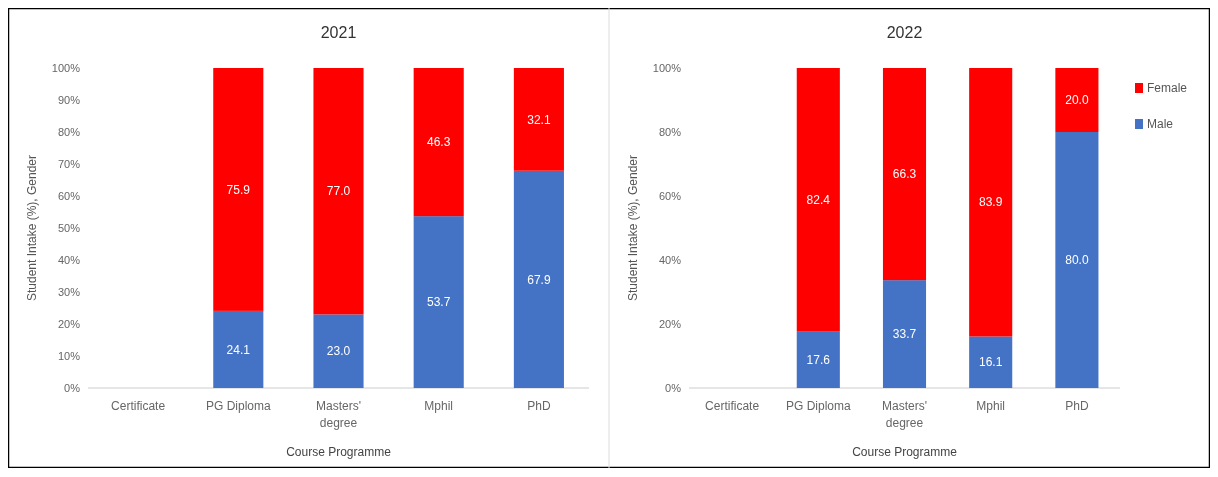  I want to click on data-label: 32.1, so click(539, 119).